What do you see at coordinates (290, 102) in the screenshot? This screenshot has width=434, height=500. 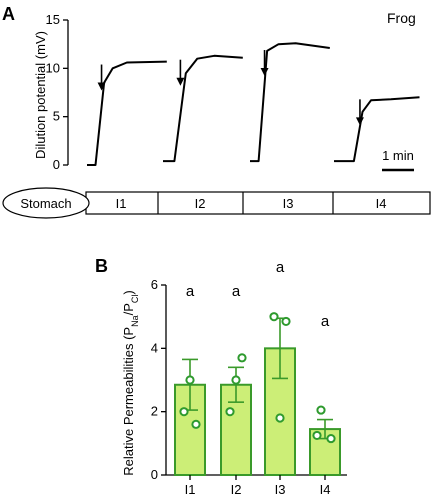 I see `trace-i3` at bounding box center [290, 102].